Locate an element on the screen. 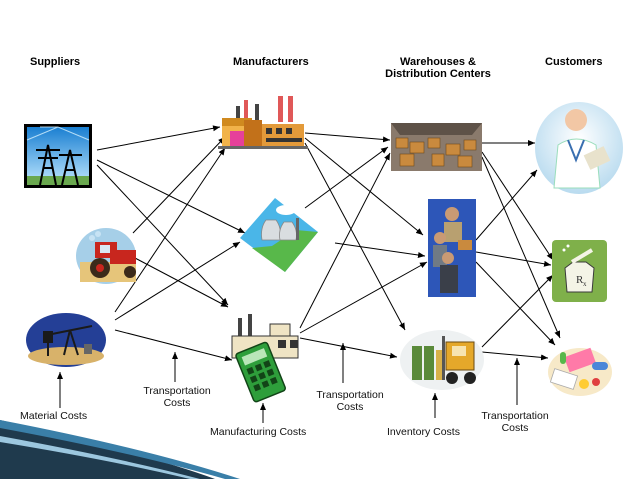  power-plant-icon is located at coordinates (279, 235).